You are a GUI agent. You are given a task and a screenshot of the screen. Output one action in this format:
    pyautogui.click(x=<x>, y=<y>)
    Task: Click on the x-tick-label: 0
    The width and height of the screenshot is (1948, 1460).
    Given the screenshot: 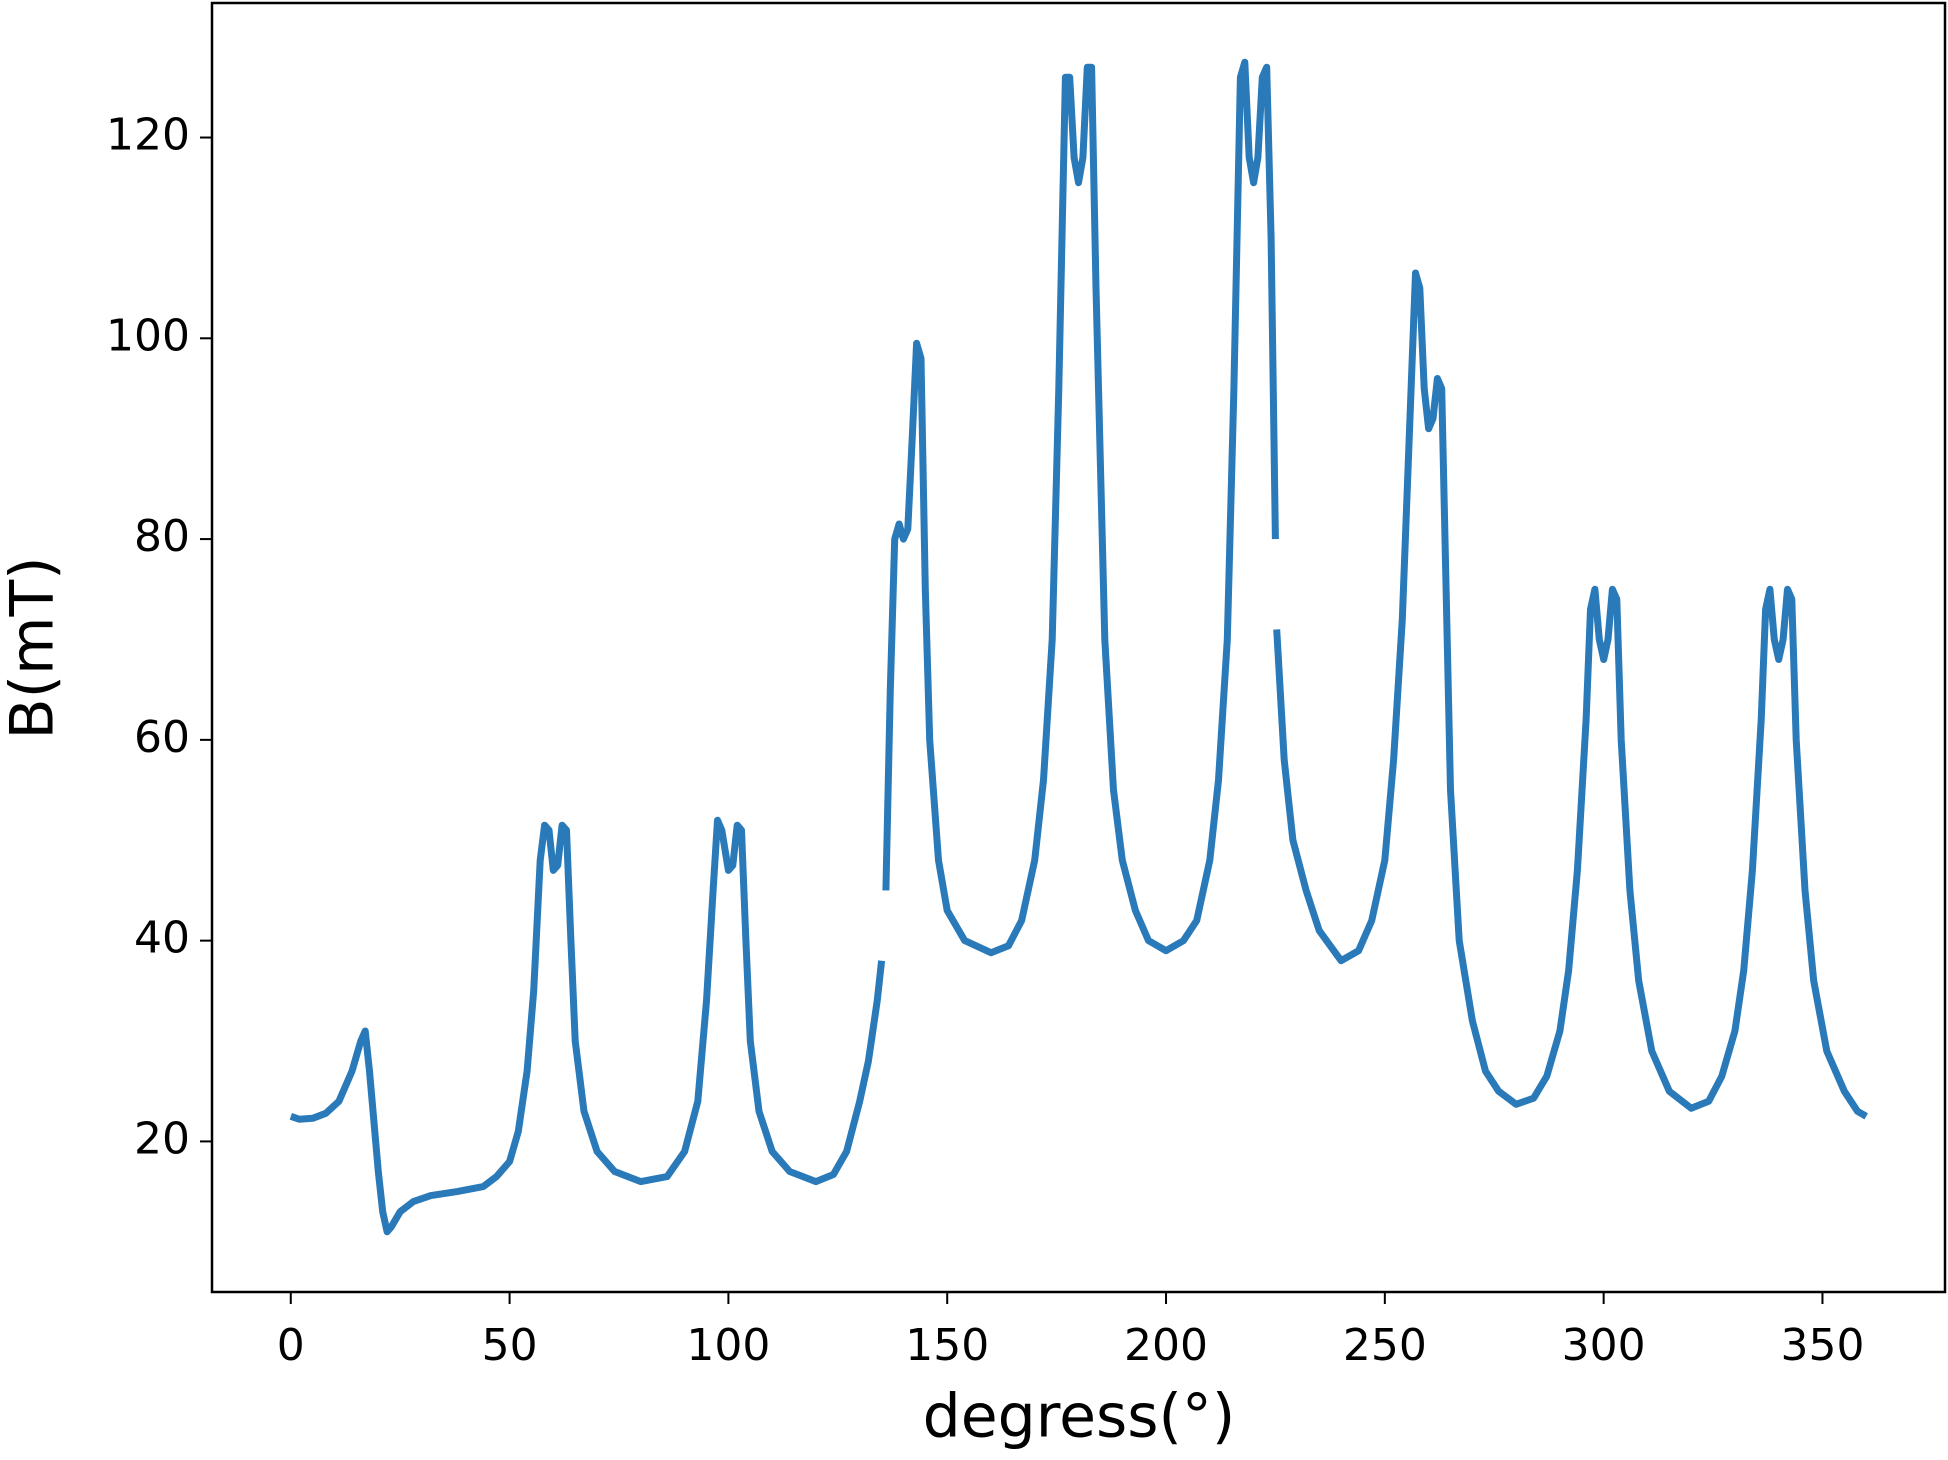 What is the action you would take?
    pyautogui.click(x=291, y=1345)
    